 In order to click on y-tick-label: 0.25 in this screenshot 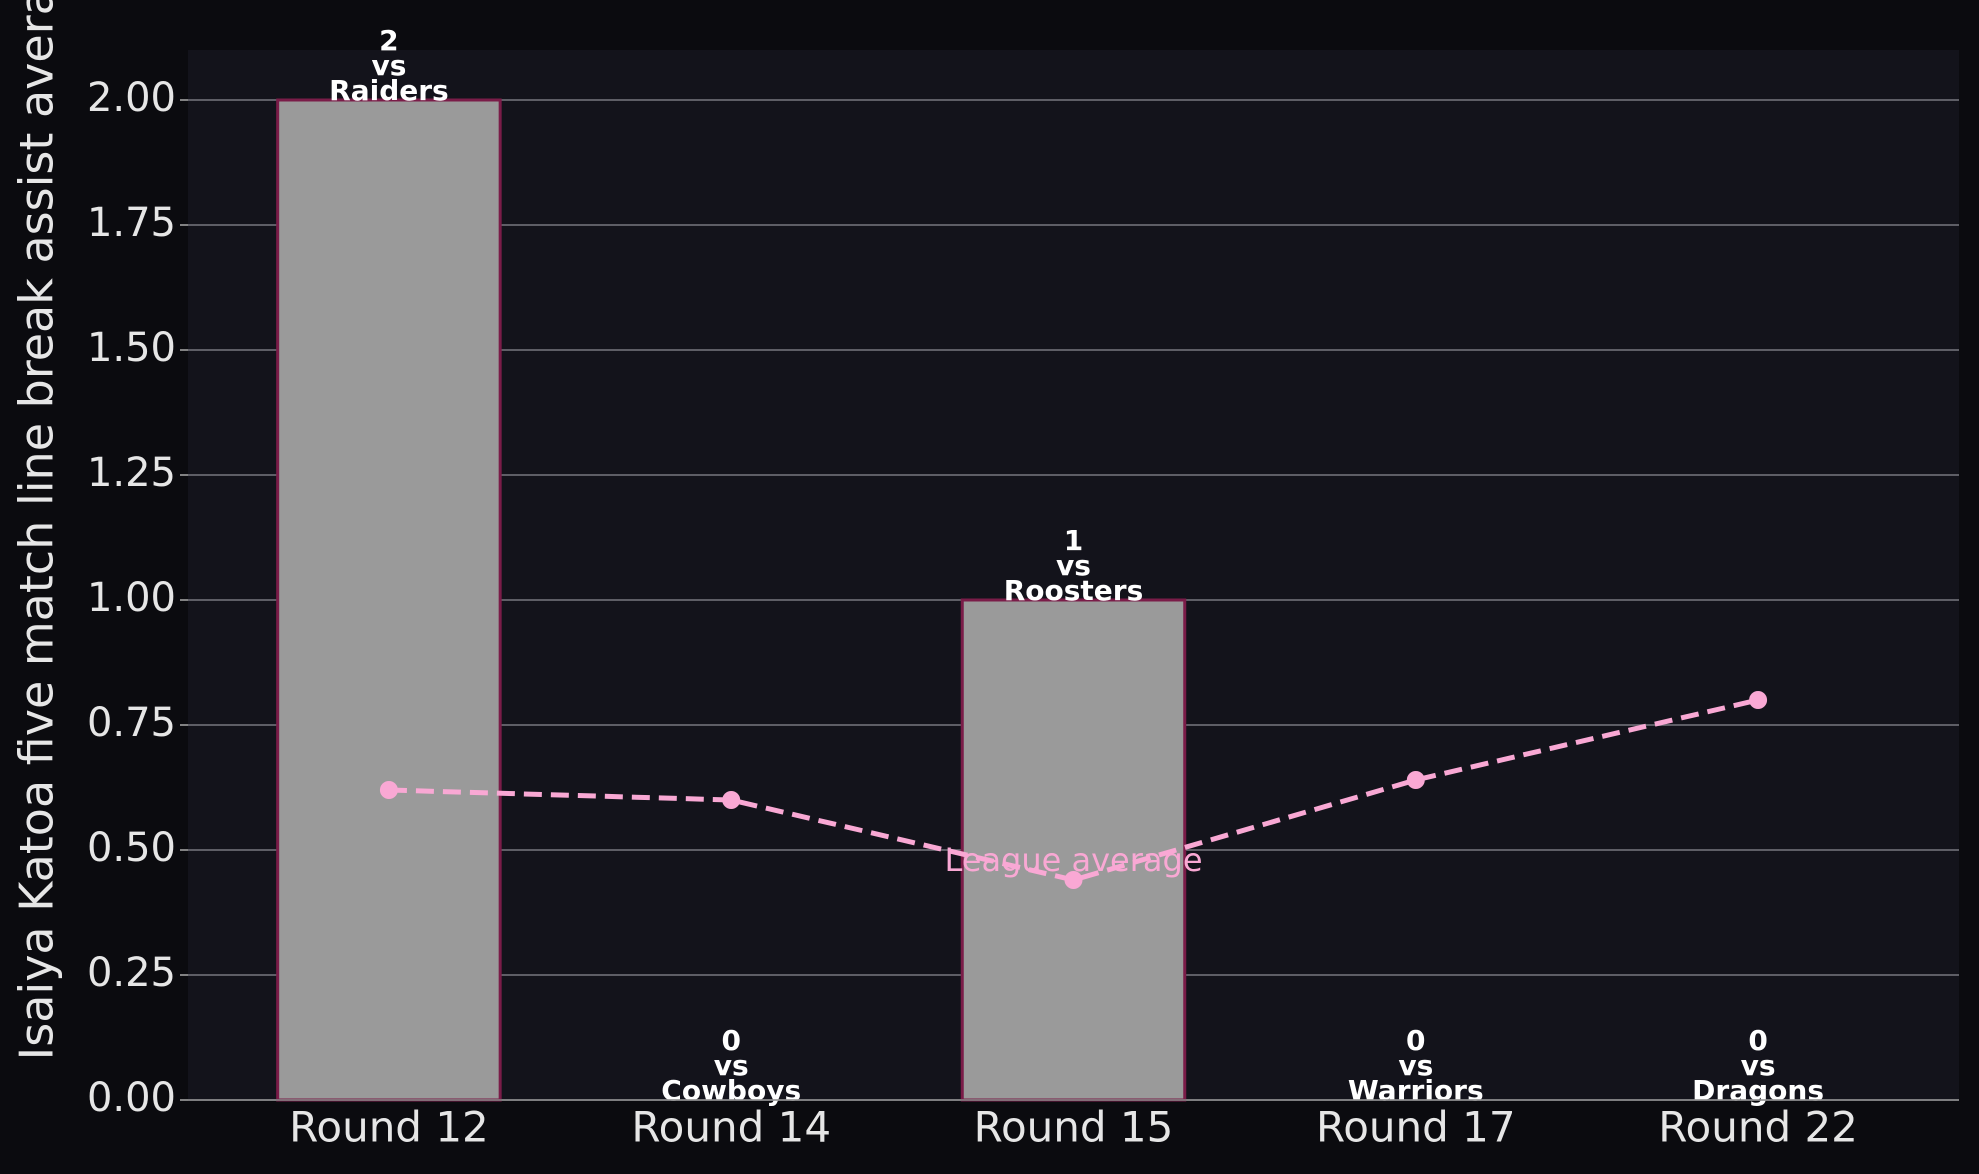, I will do `click(131, 973)`.